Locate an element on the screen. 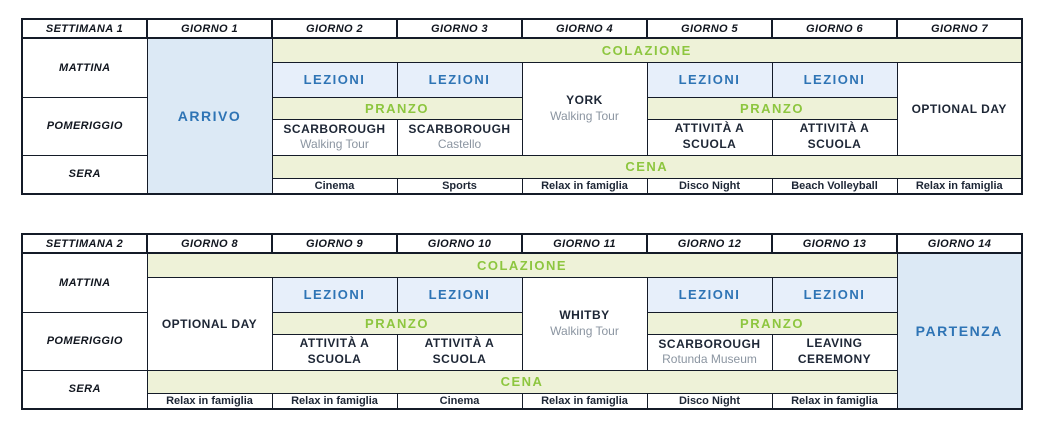 The image size is (1042, 446). week-title: SETTIMANA 2 is located at coordinates (84, 243).